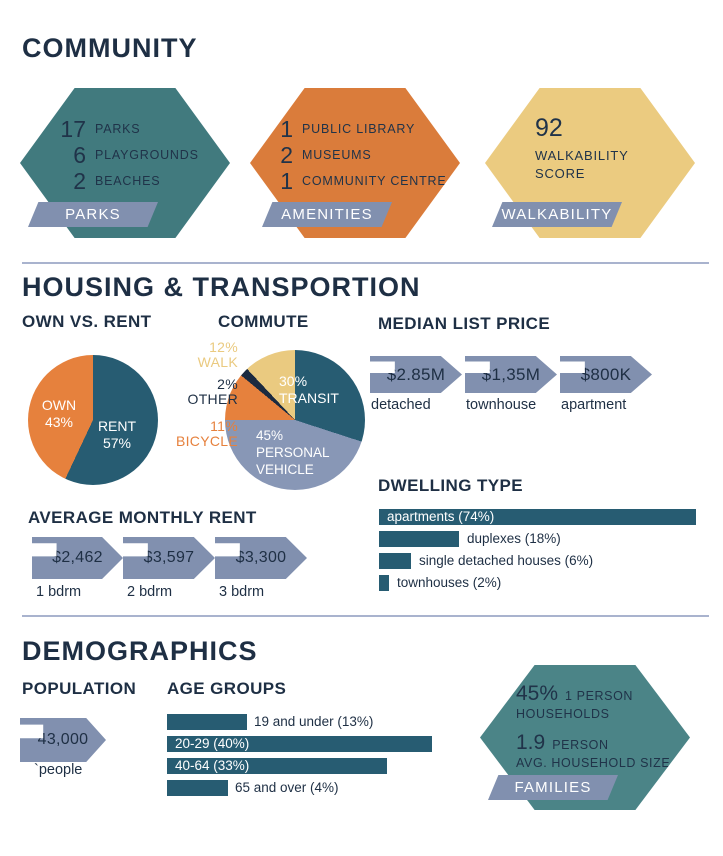 This screenshot has height=856, width=723. What do you see at coordinates (73, 129) in the screenshot?
I see `parks-count: 17` at bounding box center [73, 129].